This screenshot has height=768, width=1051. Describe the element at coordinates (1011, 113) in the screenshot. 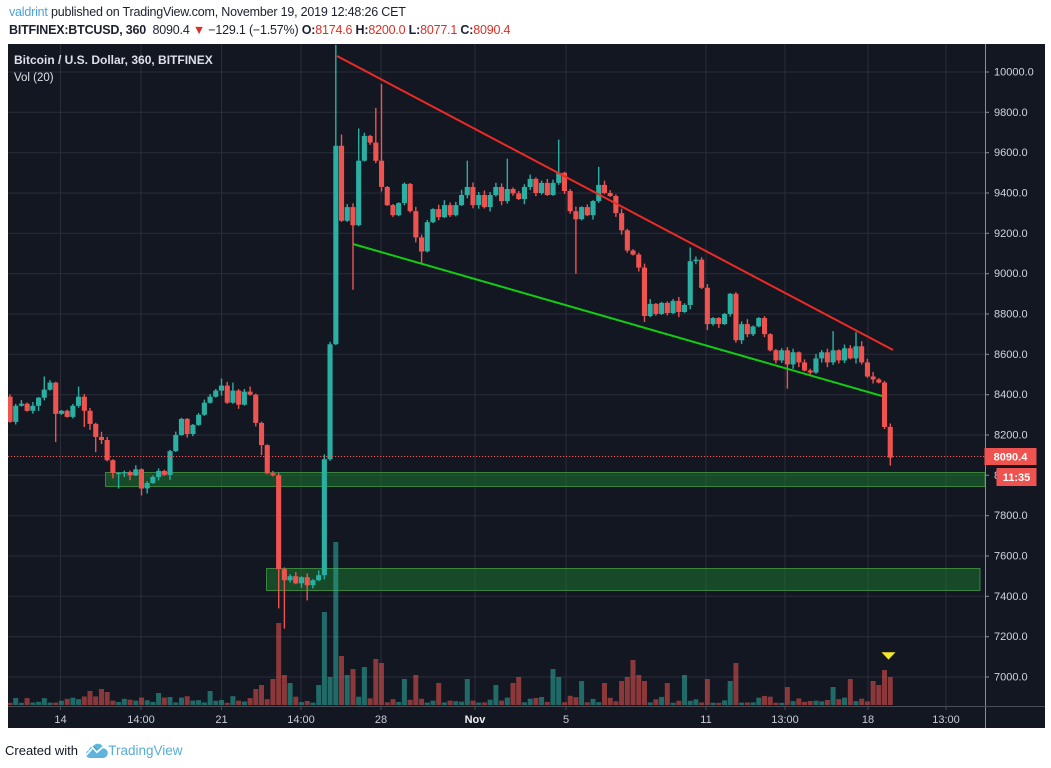

I see `svg-text: 9800.0` at that location.